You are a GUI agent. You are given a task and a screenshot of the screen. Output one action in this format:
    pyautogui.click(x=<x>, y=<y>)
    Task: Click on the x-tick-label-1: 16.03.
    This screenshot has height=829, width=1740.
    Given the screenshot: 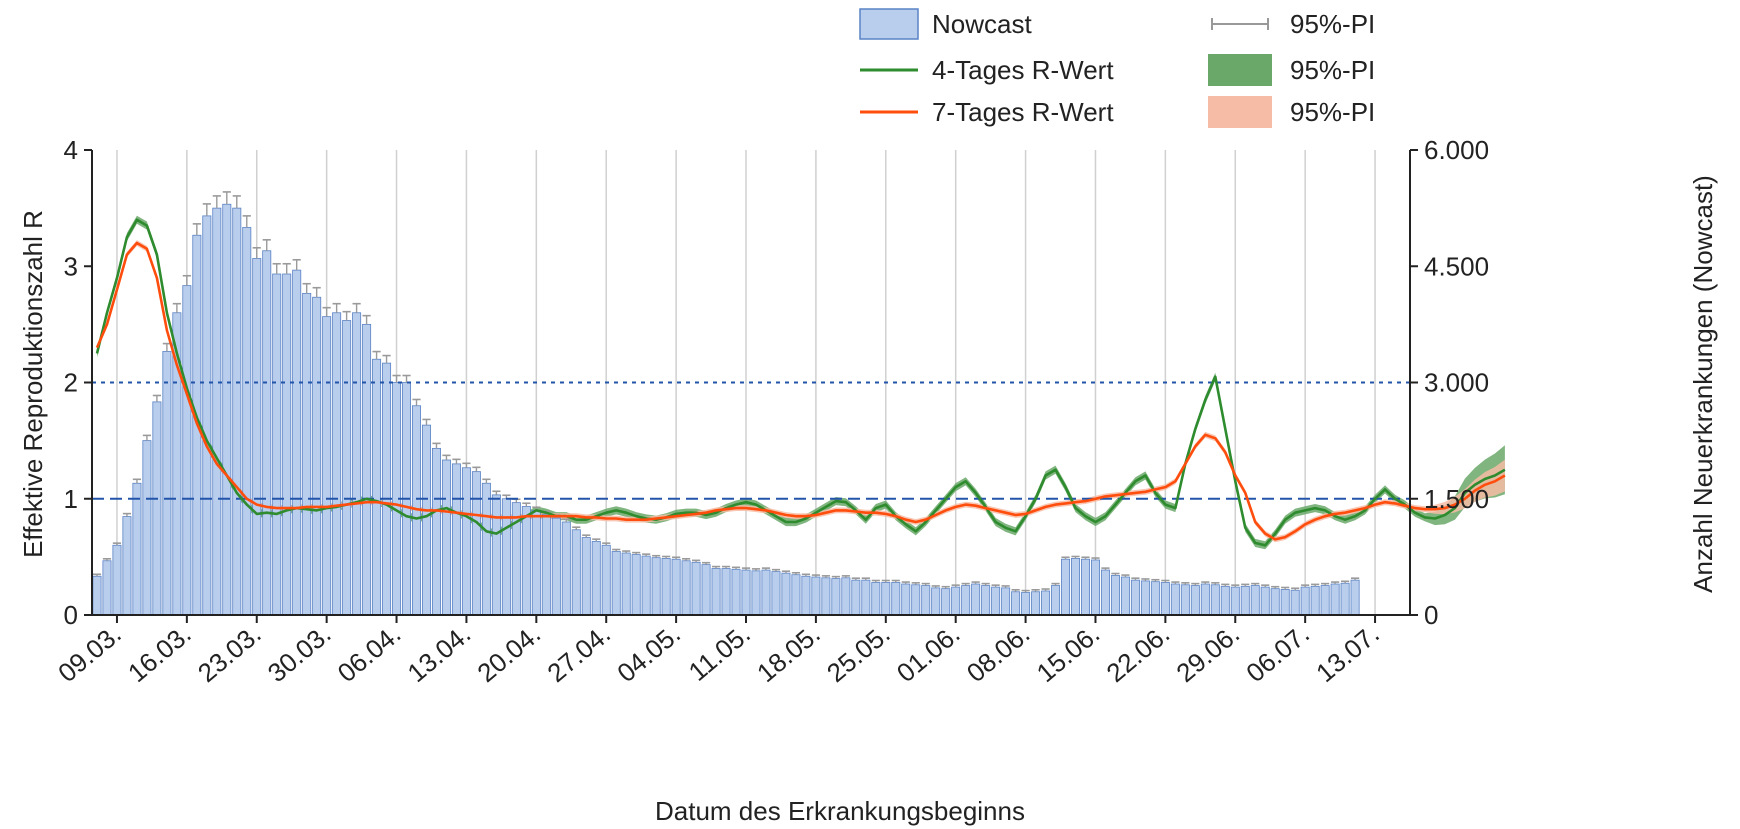 What is the action you would take?
    pyautogui.click(x=159, y=653)
    